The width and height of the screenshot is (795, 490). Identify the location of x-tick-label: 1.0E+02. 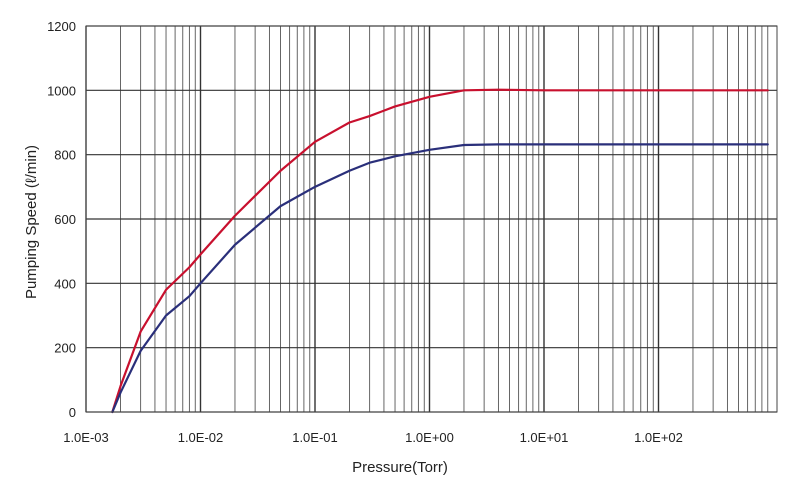
(658, 437).